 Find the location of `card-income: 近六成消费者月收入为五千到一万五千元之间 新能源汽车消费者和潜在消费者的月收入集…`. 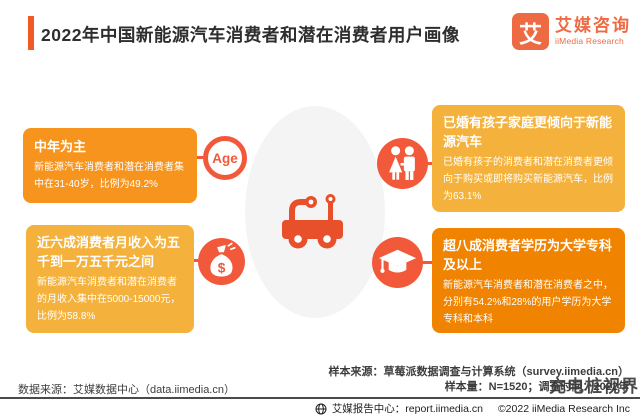

card-income: 近六成消费者月收入为五千到一万五千元之间 新能源汽车消费者和潜在消费者的月收入集… is located at coordinates (110, 279).